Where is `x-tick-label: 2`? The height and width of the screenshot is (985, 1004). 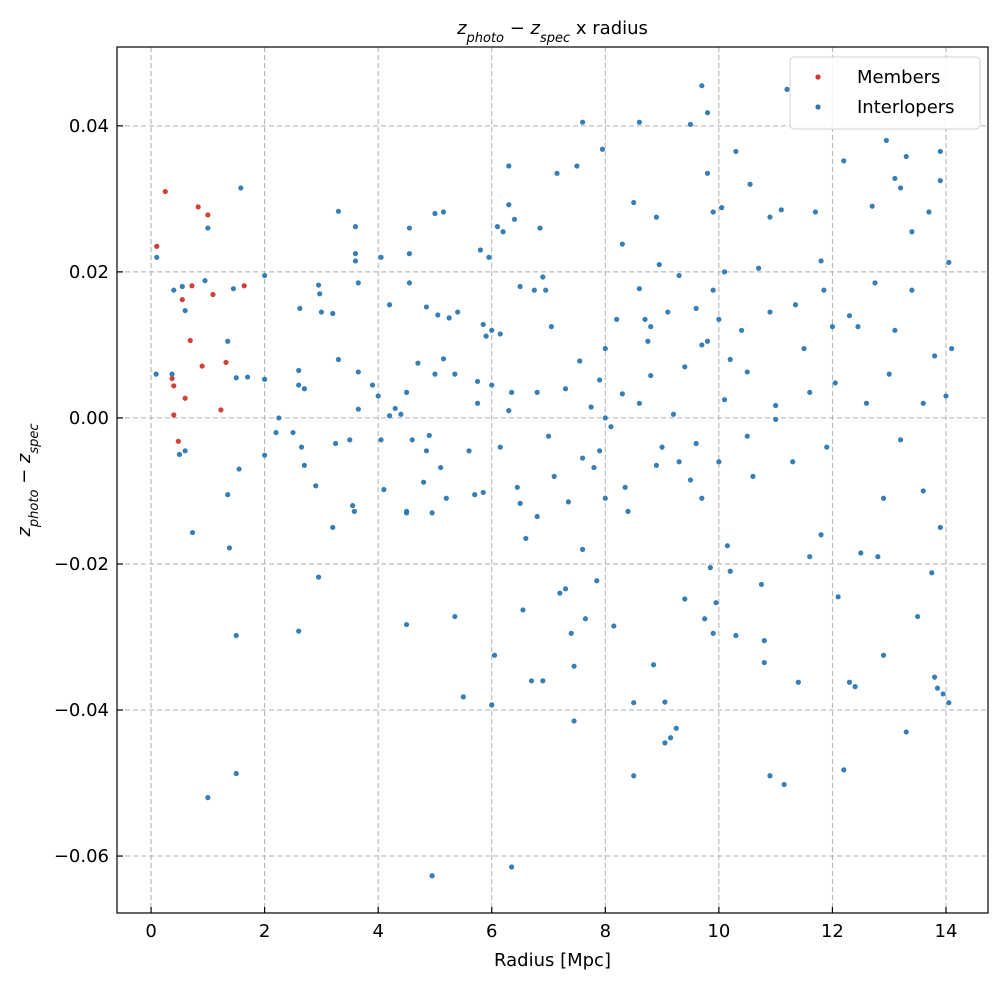
x-tick-label: 2 is located at coordinates (264, 931).